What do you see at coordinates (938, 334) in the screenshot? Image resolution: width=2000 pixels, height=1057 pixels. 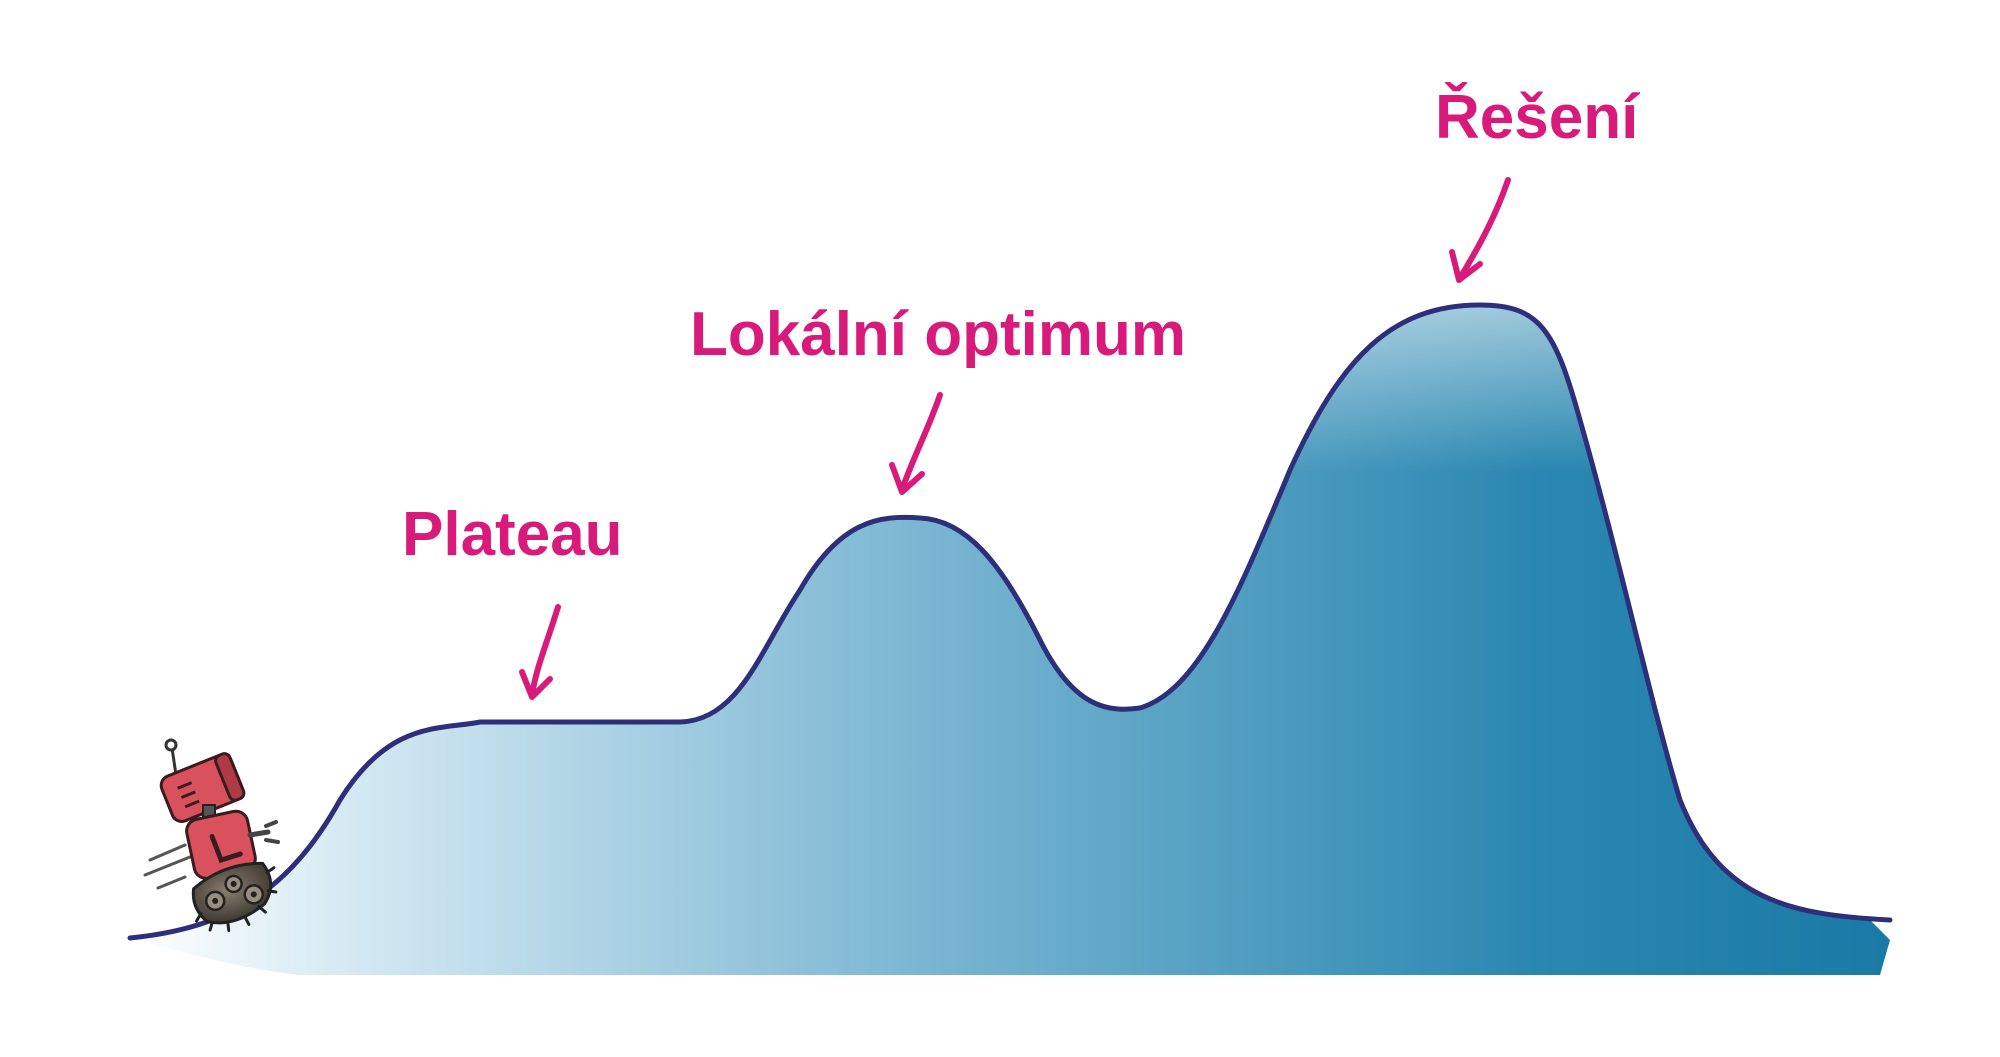 I see `label-local-optimum: Lokální optimum` at bounding box center [938, 334].